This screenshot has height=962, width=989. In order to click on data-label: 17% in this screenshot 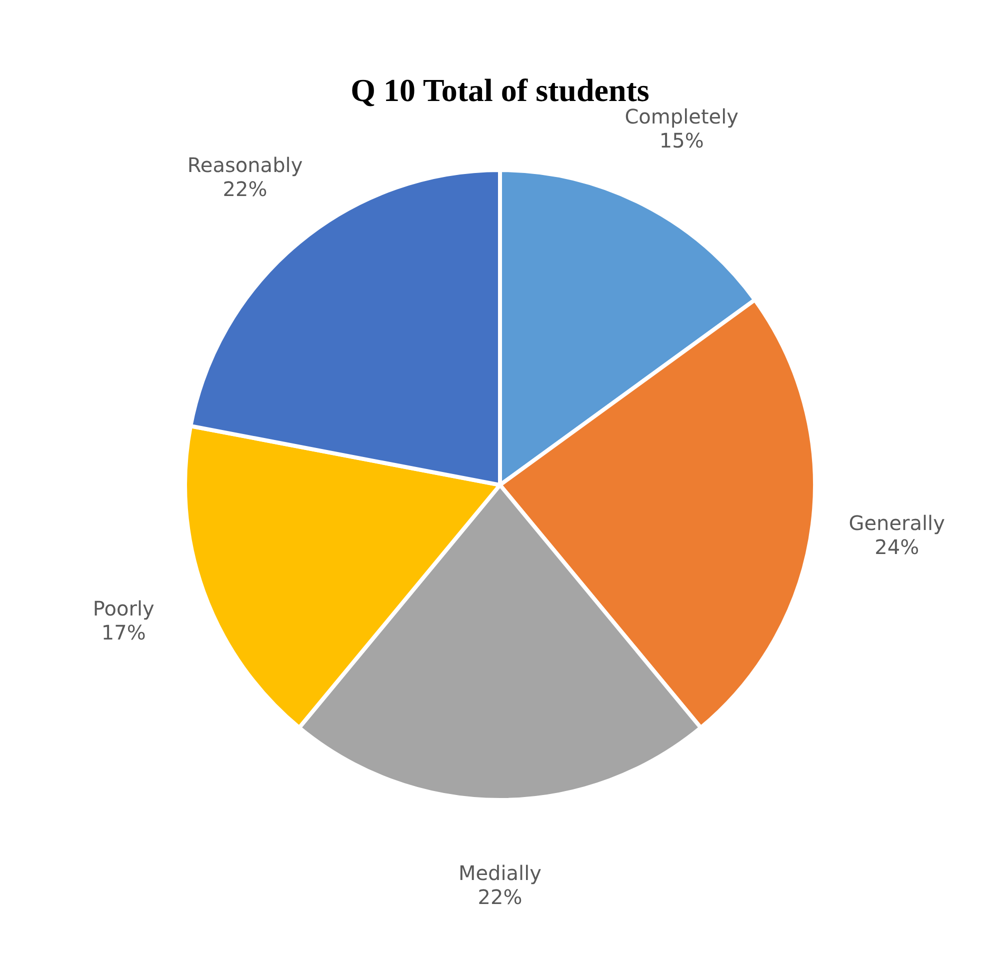, I will do `click(123, 632)`.